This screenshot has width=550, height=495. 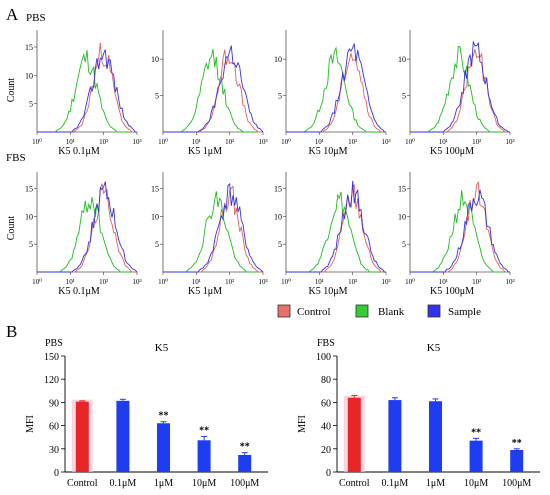 I want to click on bar-chart-ylabel: MFI, so click(x=302, y=424).